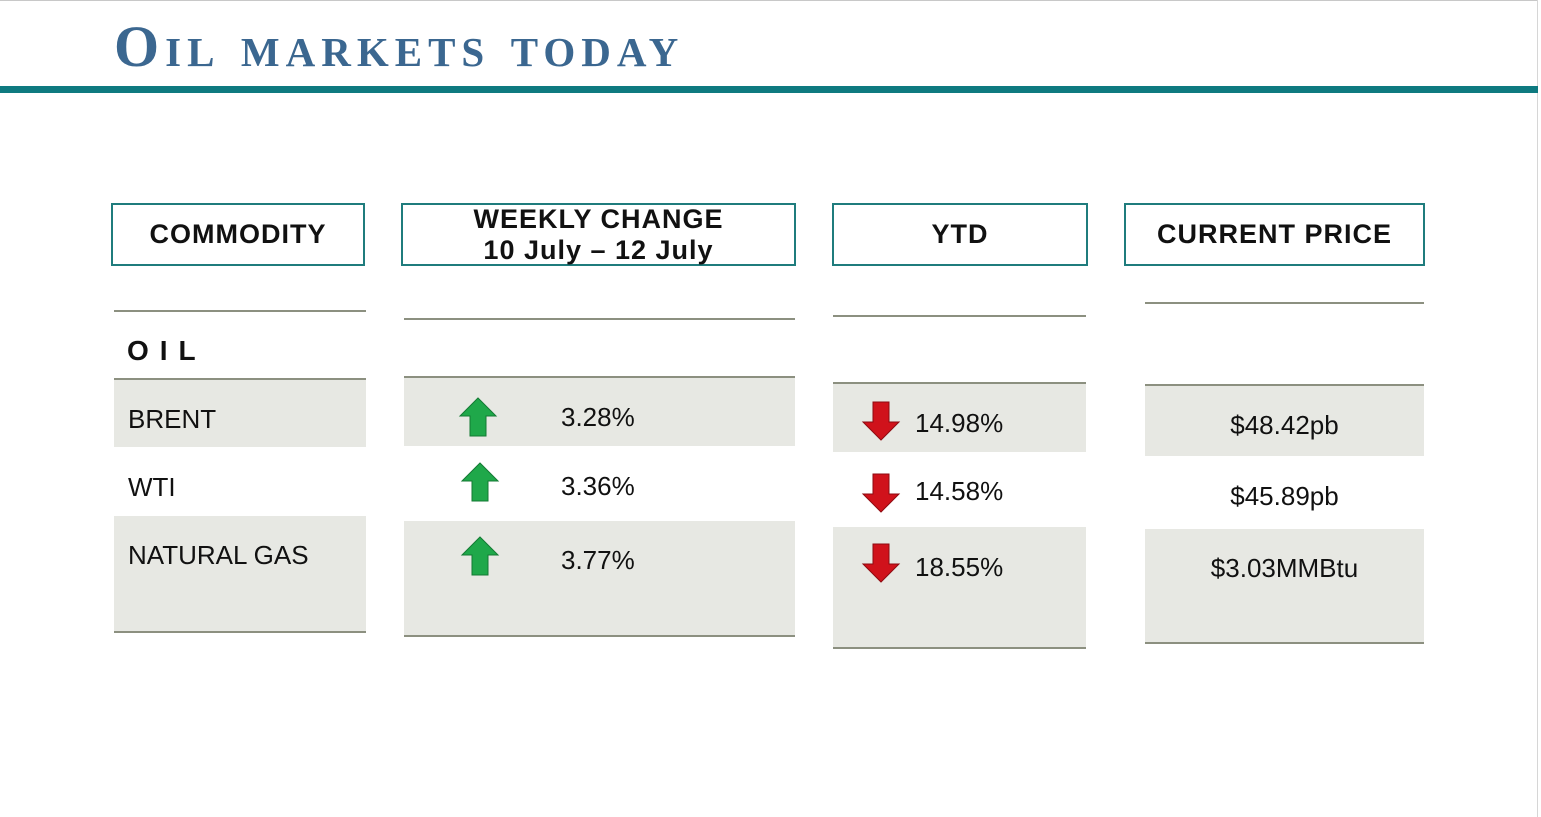 The height and width of the screenshot is (817, 1541). Describe the element at coordinates (1284, 496) in the screenshot. I see `price-wti: $45.89pb` at that location.